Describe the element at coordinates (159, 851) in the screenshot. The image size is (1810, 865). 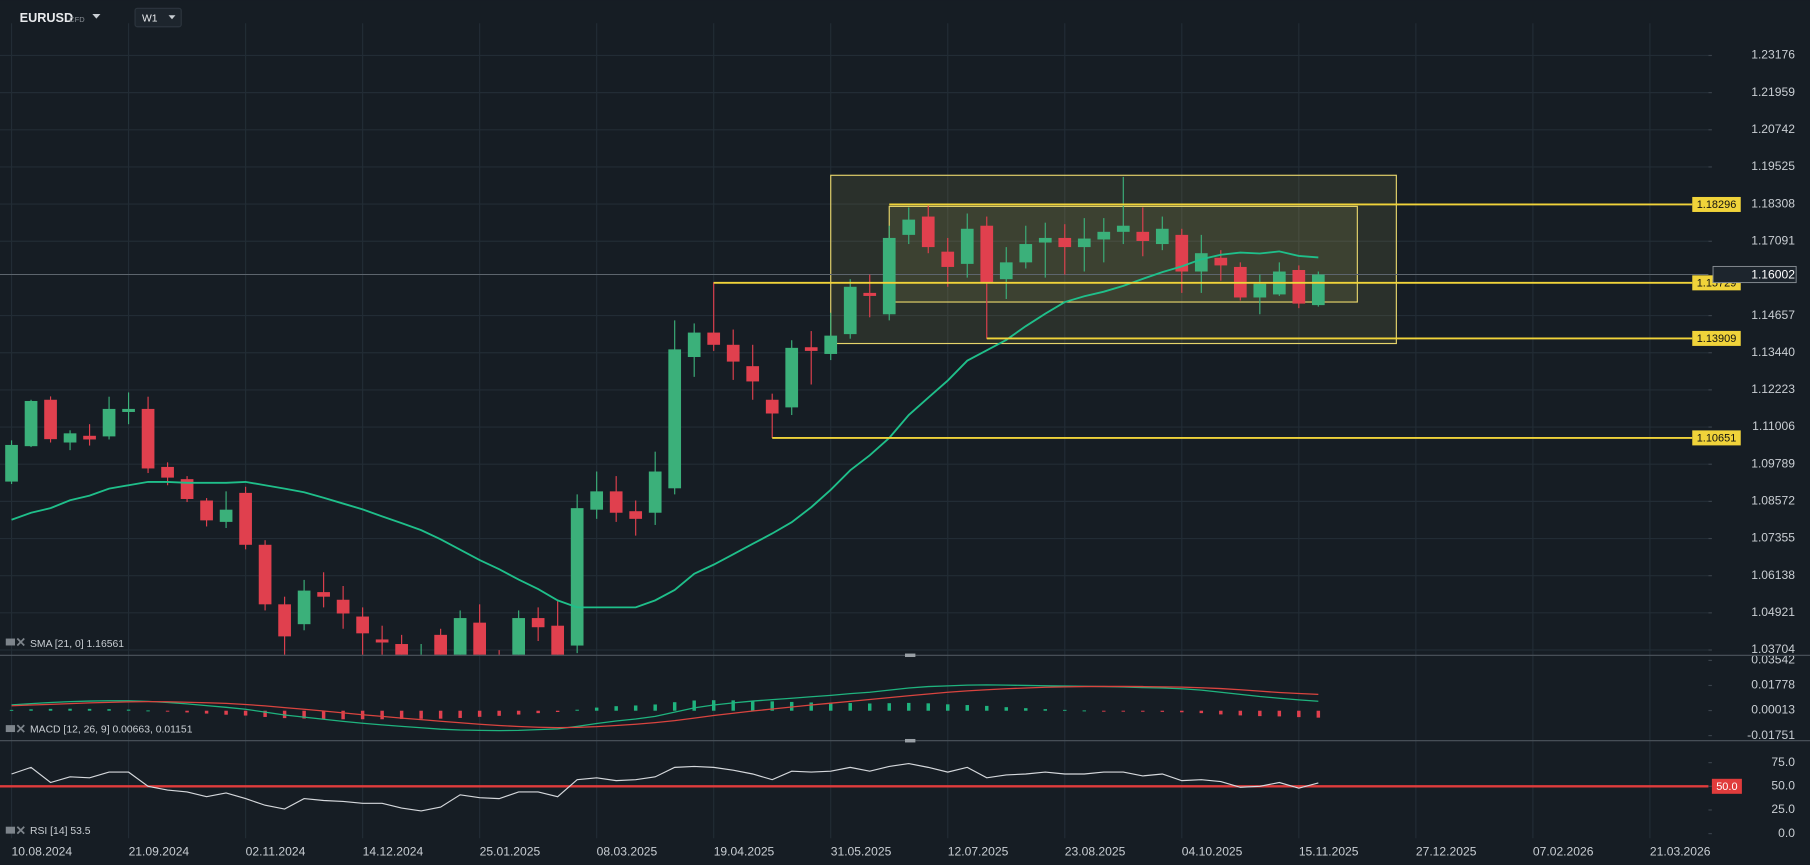
I see `x-tick-label: 21.09.2024` at that location.